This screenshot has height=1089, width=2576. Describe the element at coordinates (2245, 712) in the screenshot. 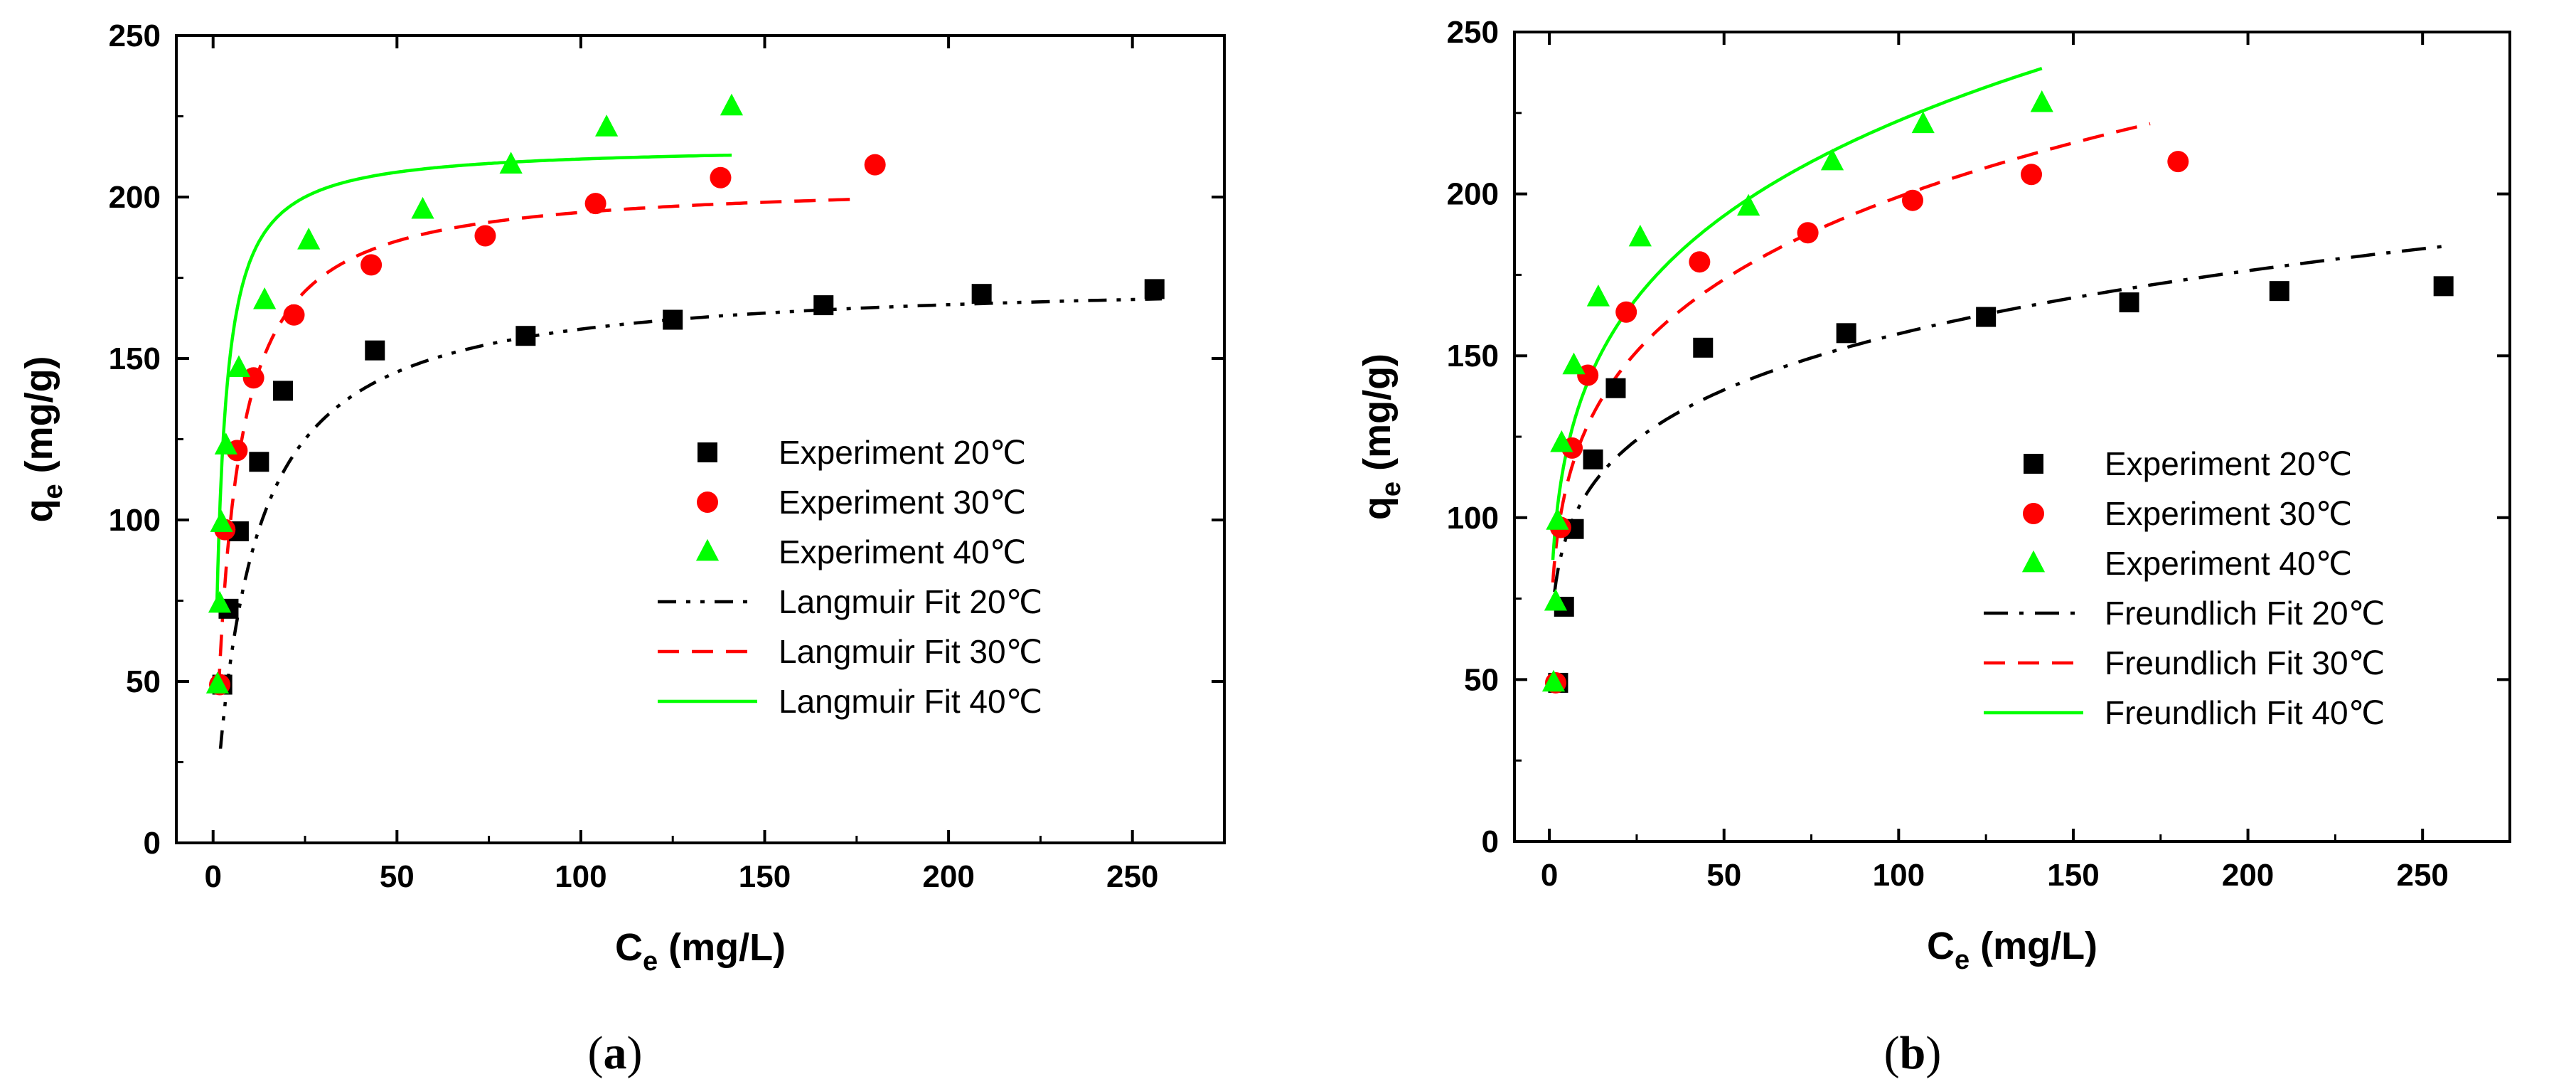

I see `legend-label: Freundlich Fit 40℃` at that location.